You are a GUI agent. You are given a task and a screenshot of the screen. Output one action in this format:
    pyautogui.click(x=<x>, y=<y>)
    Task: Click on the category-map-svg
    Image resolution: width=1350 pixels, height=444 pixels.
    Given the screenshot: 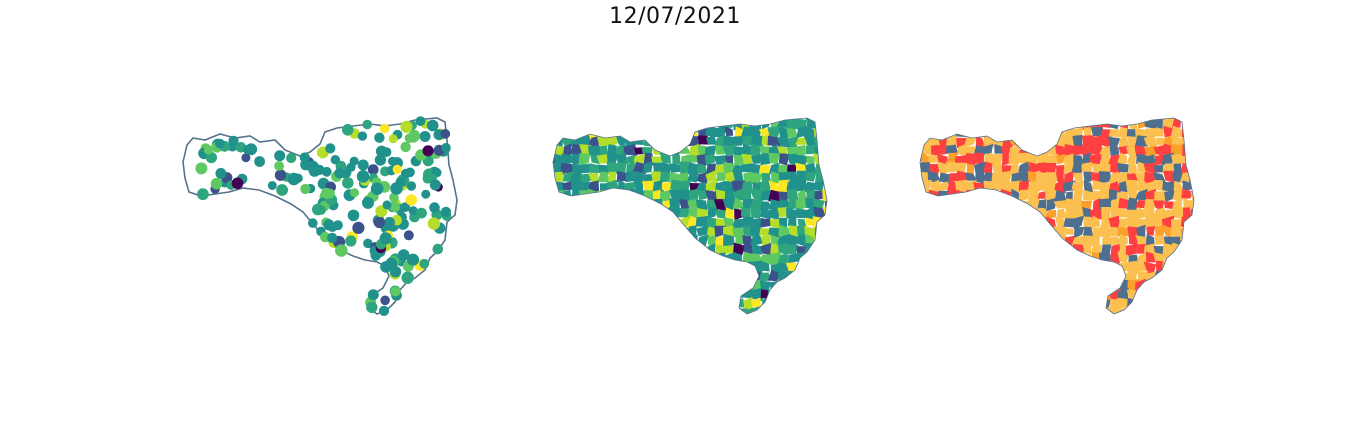 What is the action you would take?
    pyautogui.click(x=1065, y=223)
    